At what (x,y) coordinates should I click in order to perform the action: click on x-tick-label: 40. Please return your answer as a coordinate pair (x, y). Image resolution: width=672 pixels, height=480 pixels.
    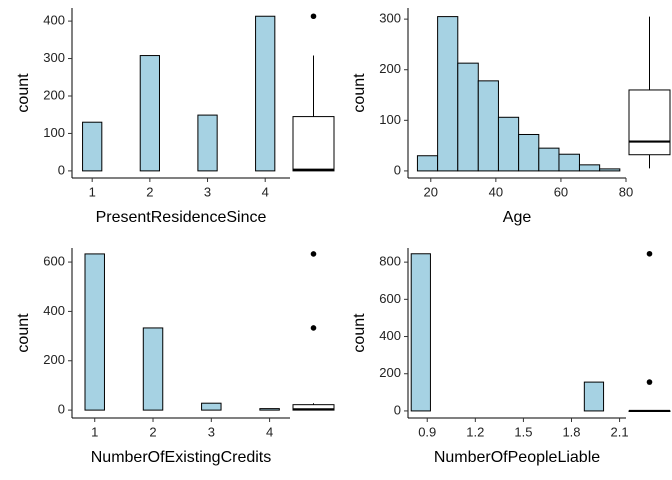
    Looking at the image, I should click on (496, 191).